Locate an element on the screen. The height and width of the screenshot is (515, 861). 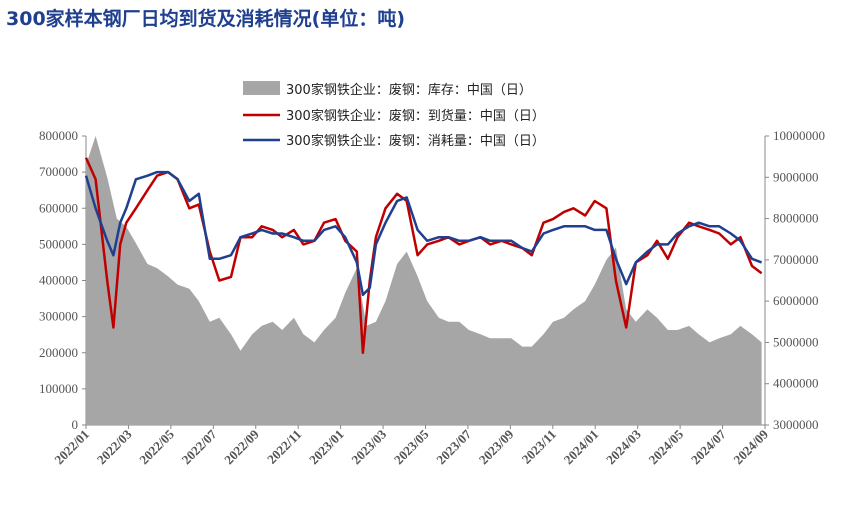
legend-label: 300家钢铁企业：废钢：消耗量：中国（日） is located at coordinates (415, 141).